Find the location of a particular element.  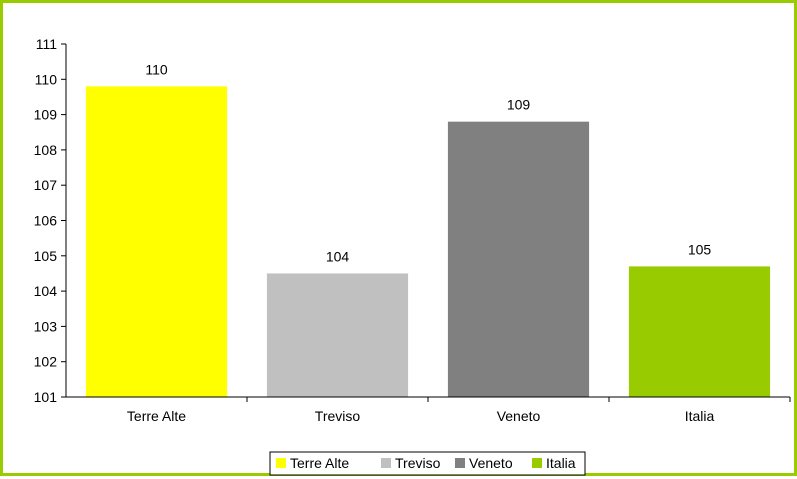

y-tick-label: 103 is located at coordinates (46, 326).